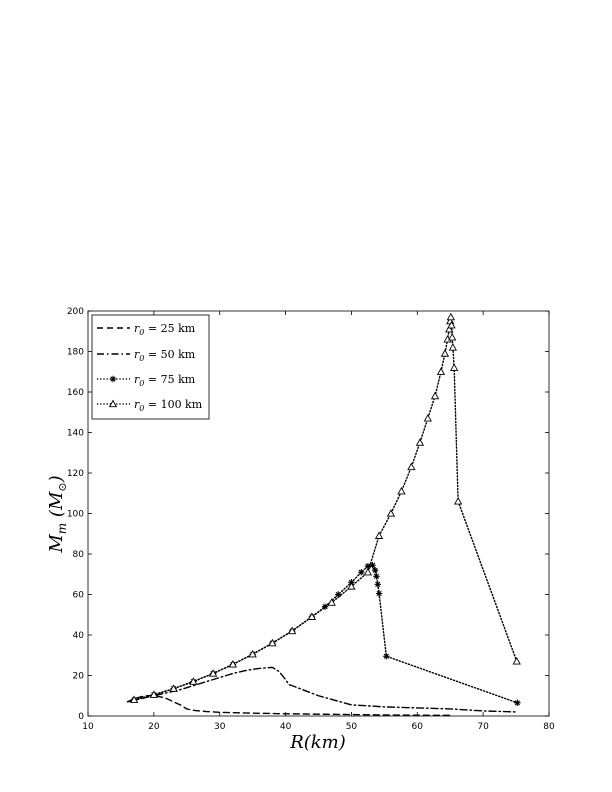 The height and width of the screenshot is (792, 612). I want to click on x-tick-label: 30, so click(220, 727).